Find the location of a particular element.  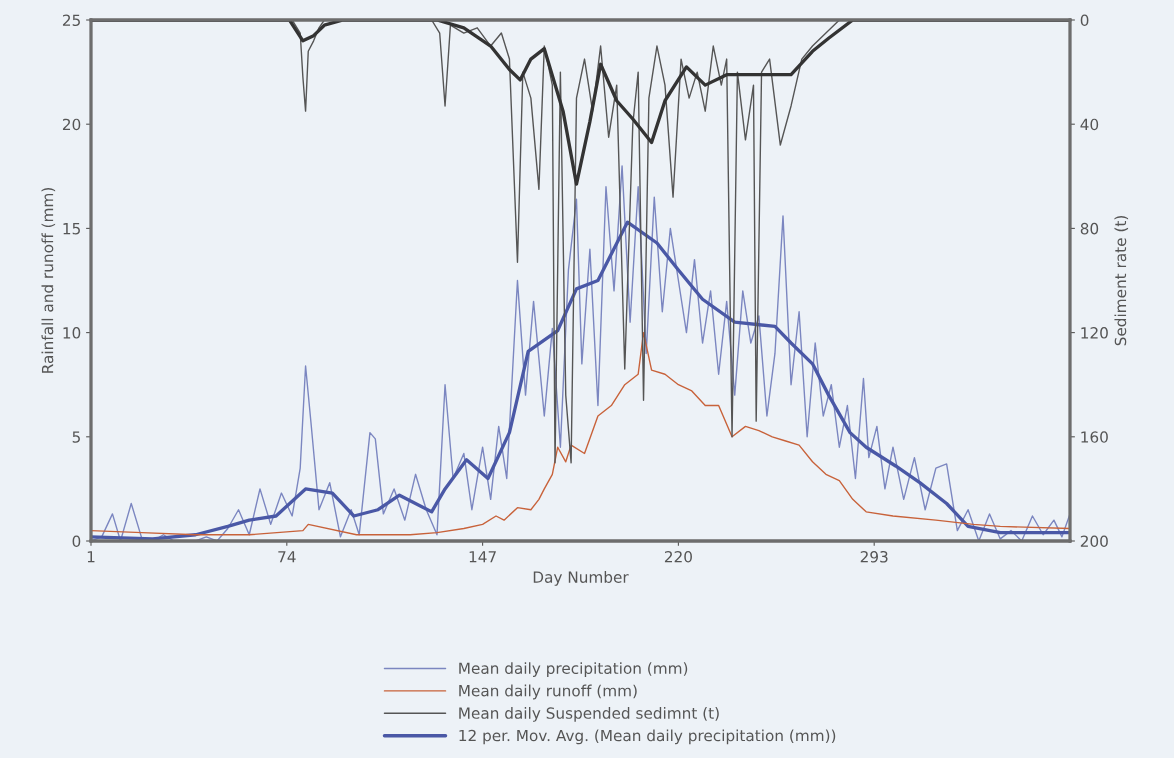

y-tick-label: 25 is located at coordinates (71, 20).